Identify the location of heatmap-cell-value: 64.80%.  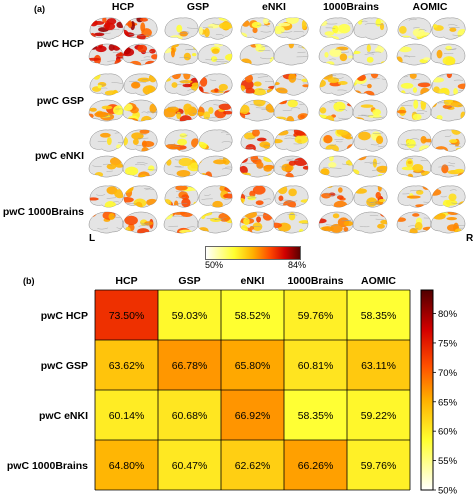
(127, 466).